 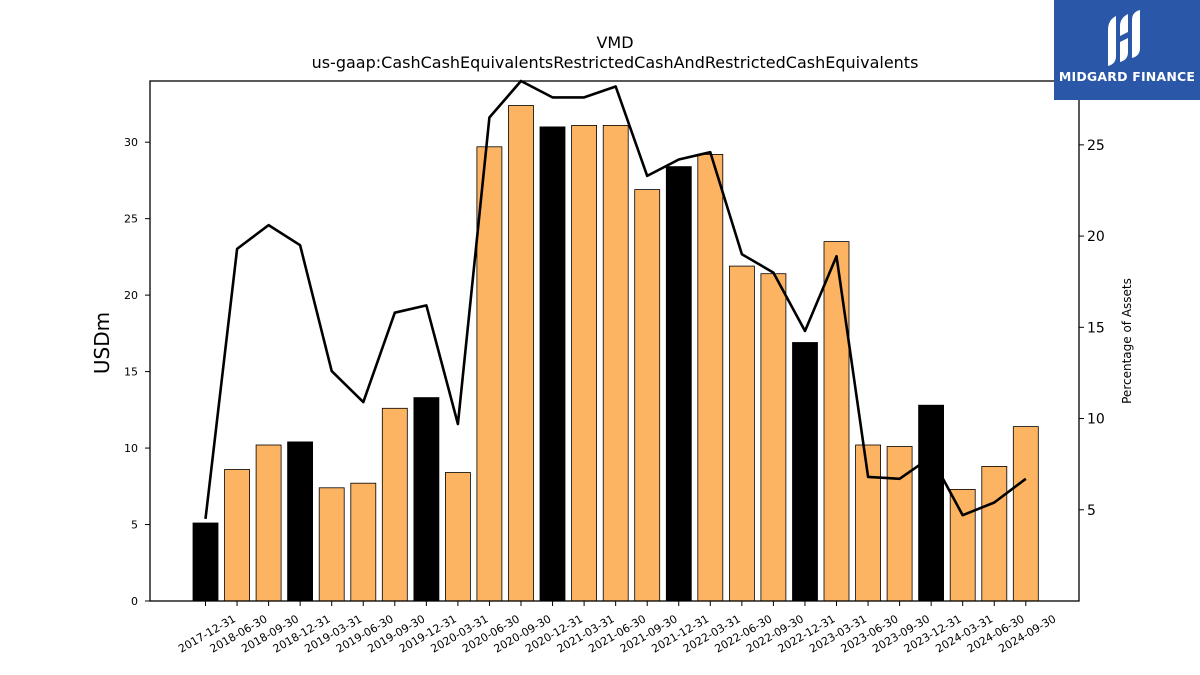 What do you see at coordinates (134, 601) in the screenshot?
I see `y-tick-label: 0` at bounding box center [134, 601].